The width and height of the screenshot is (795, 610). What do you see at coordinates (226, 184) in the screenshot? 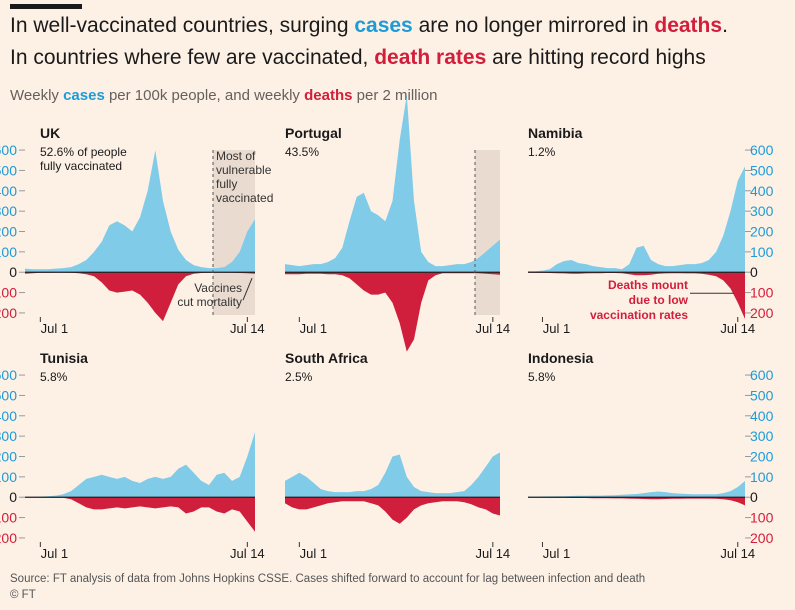
I see `annotation: fully` at bounding box center [226, 184].